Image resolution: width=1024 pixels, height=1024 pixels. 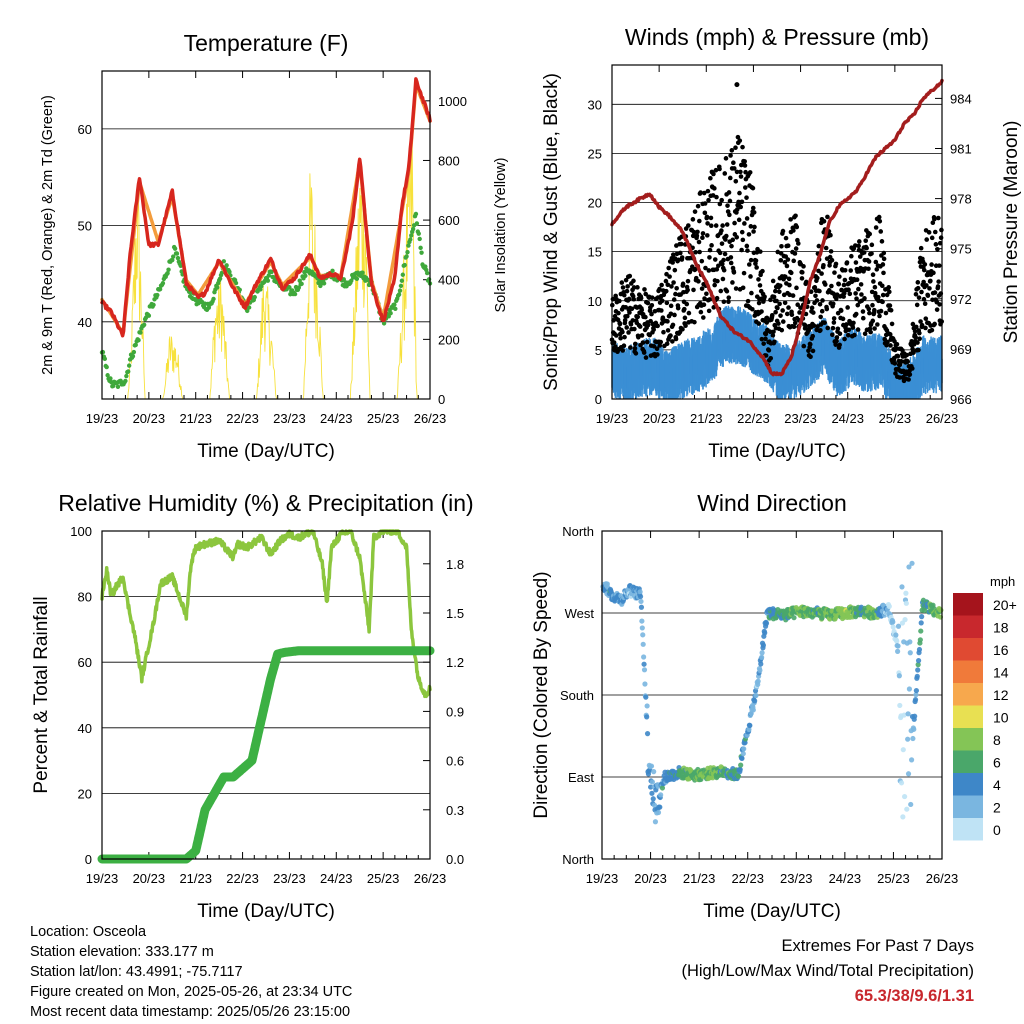 What do you see at coordinates (845, 878) in the screenshot?
I see `x-tick-label: 24/23` at bounding box center [845, 878].